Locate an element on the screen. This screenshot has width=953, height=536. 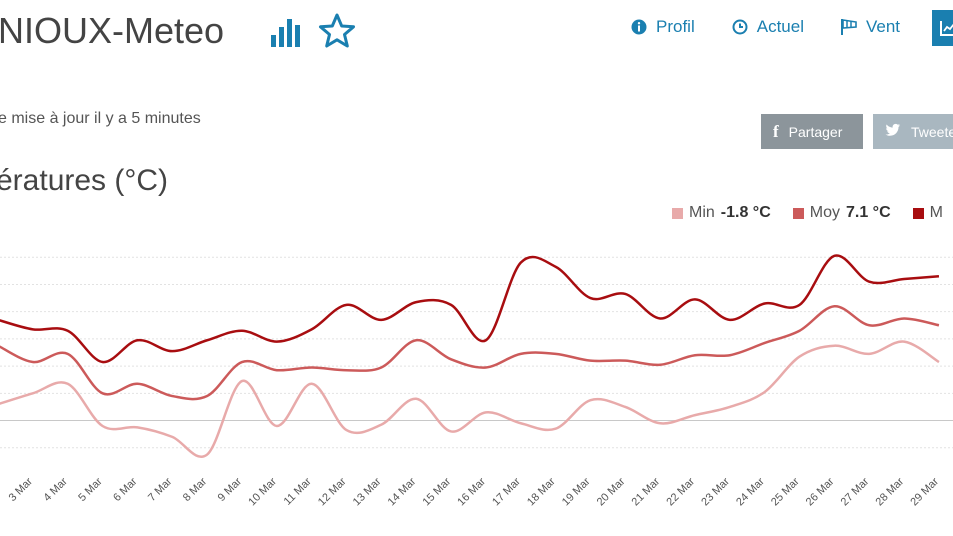
x-tick-label: 18 Mar is located at coordinates (541, 491).